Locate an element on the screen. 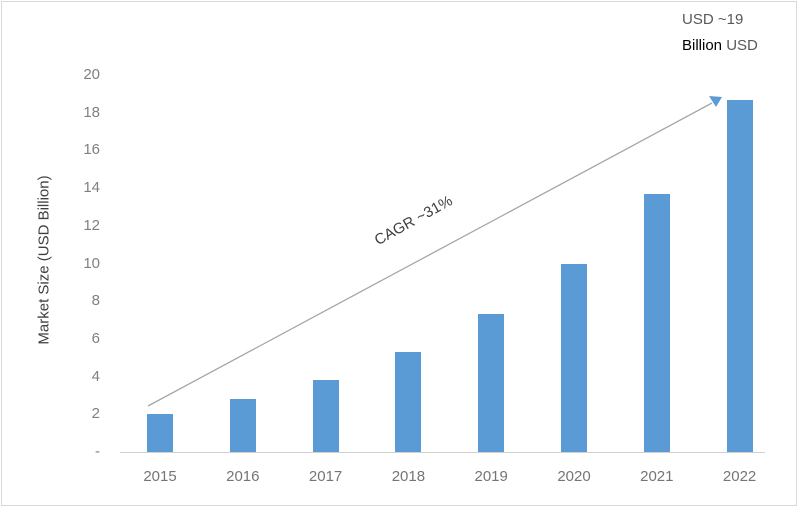 The width and height of the screenshot is (800, 510). y-tick-label: 16 is located at coordinates (91, 150).